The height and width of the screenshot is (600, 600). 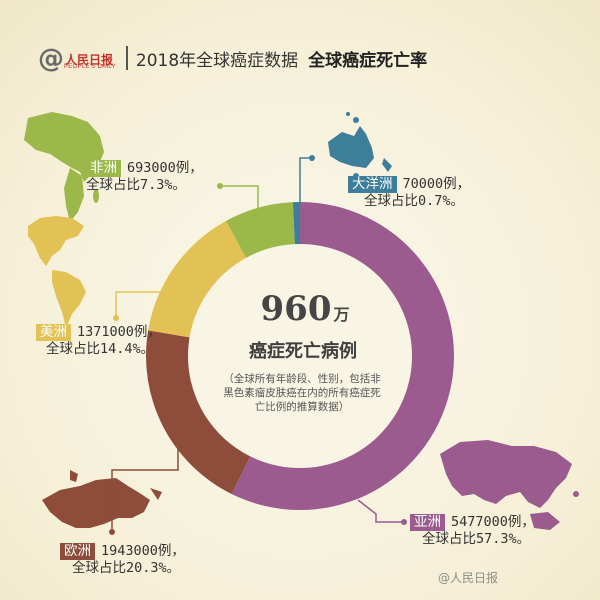 I want to click on region-tag-europe: 欧洲, so click(x=77, y=551).